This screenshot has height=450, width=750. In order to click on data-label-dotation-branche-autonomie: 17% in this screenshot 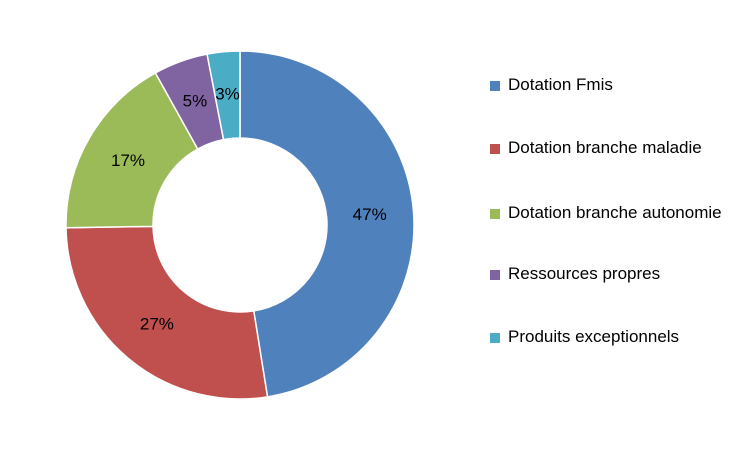, I will do `click(128, 160)`.